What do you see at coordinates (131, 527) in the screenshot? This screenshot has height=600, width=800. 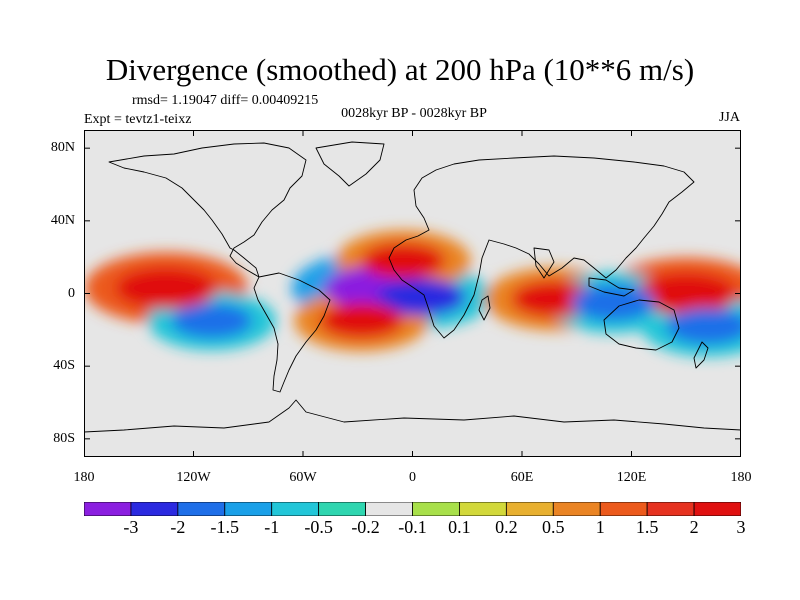 I see `colorbar-label: -3` at bounding box center [131, 527].